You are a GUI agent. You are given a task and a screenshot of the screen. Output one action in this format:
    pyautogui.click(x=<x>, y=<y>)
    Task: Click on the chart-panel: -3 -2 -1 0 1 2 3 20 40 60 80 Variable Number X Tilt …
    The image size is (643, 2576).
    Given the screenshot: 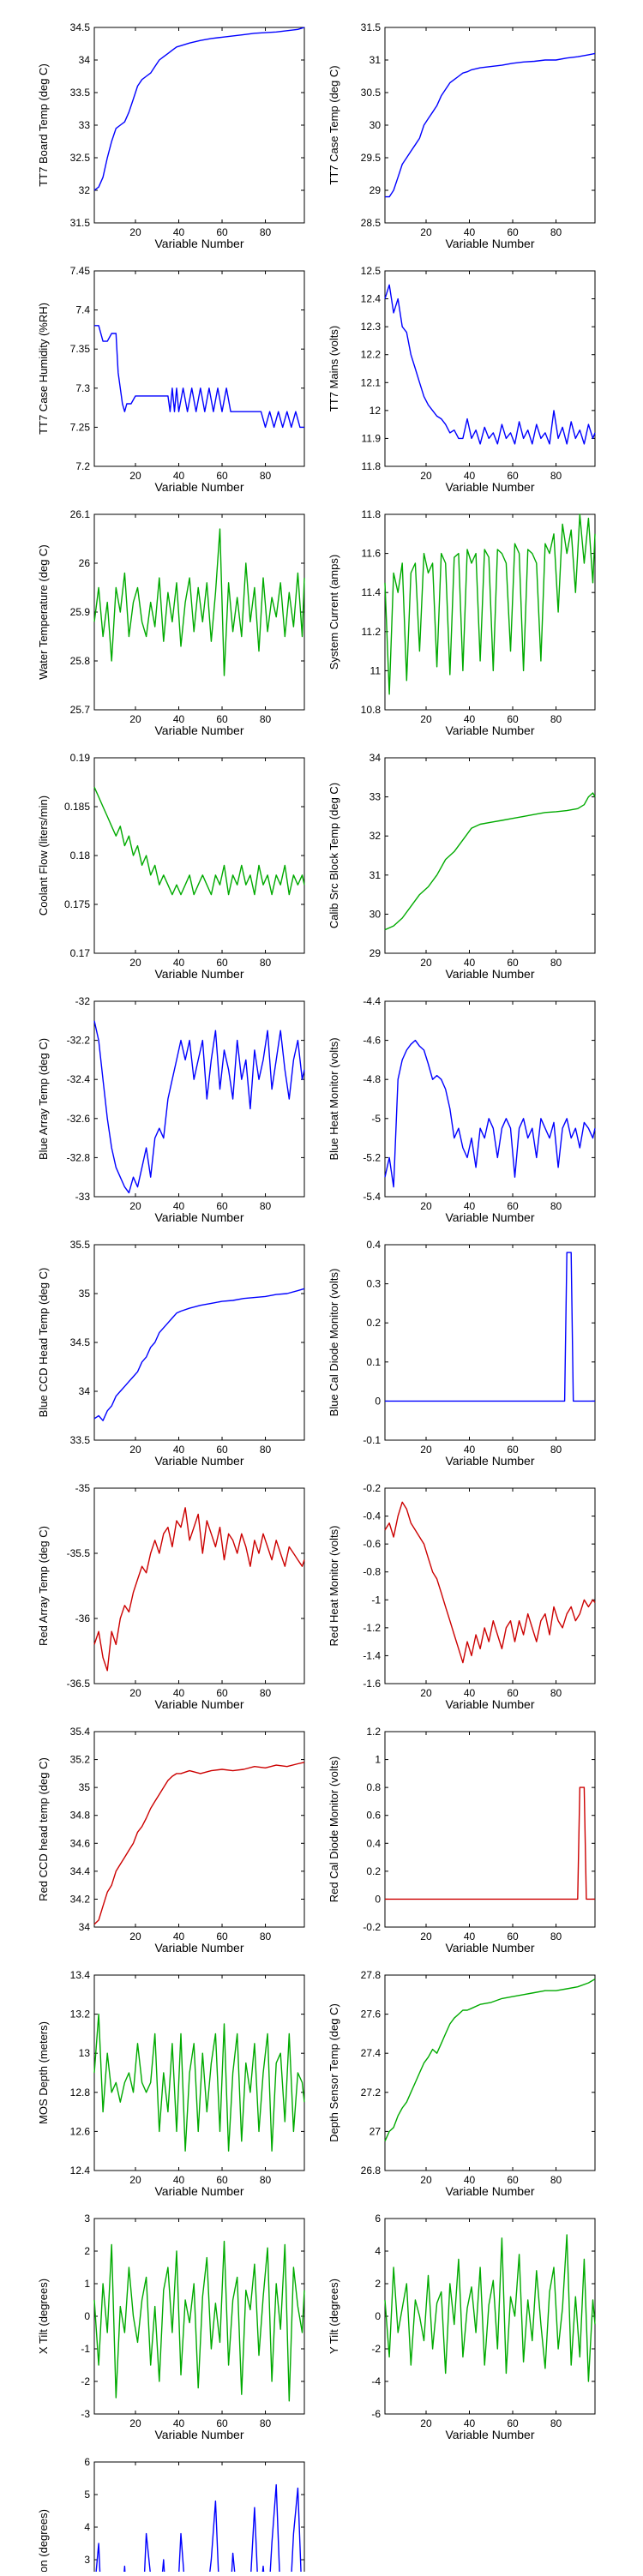 What is the action you would take?
    pyautogui.click(x=171, y=2327)
    